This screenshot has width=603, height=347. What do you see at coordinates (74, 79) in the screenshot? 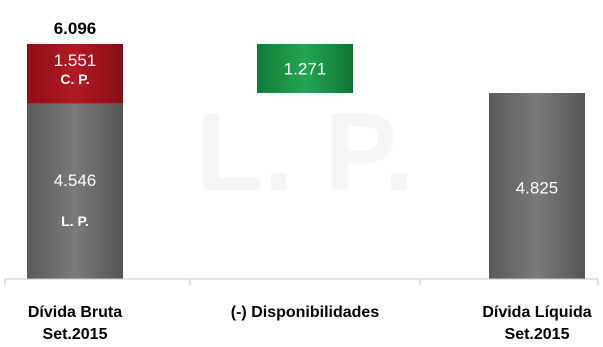
I see `segment-tag-0-1: C. P.` at bounding box center [74, 79].